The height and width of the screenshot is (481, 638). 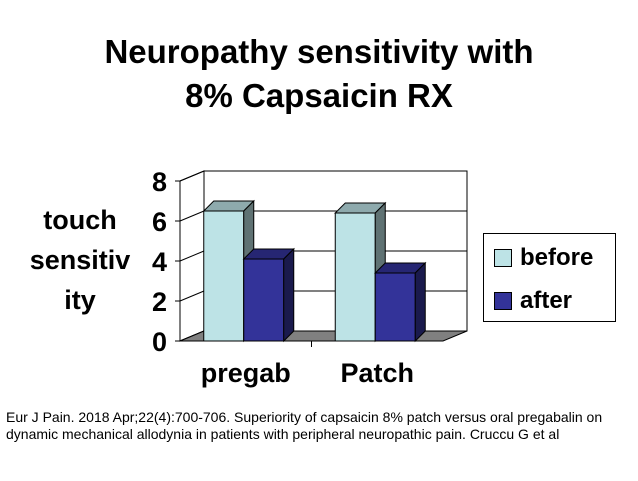 What do you see at coordinates (377, 373) in the screenshot?
I see `x-tick-label: Patch` at bounding box center [377, 373].